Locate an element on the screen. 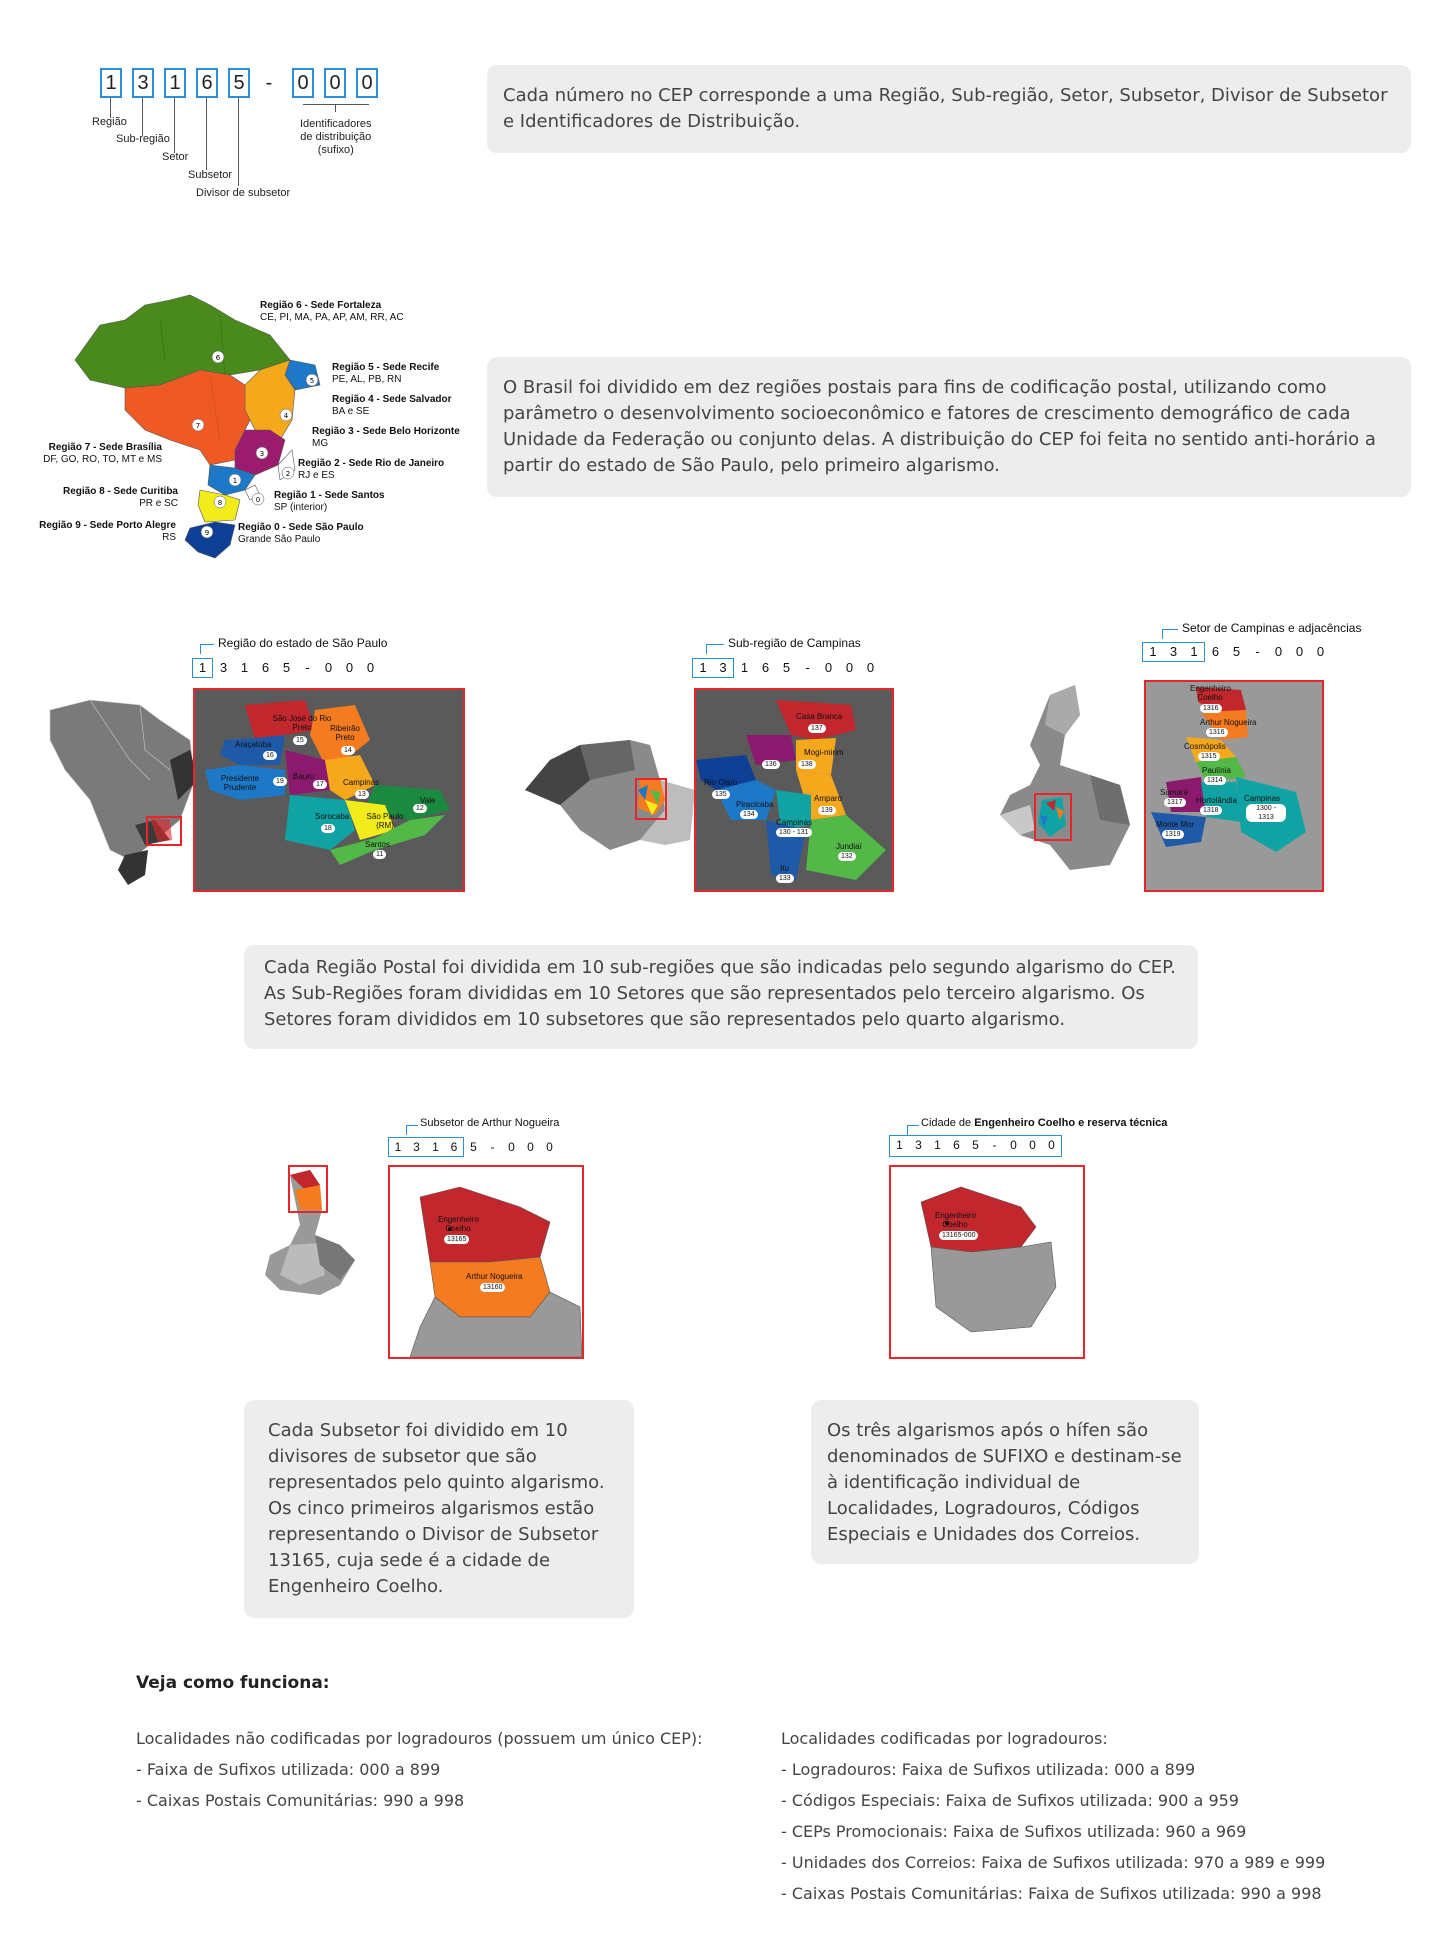  region-num: 3 is located at coordinates (262, 454).